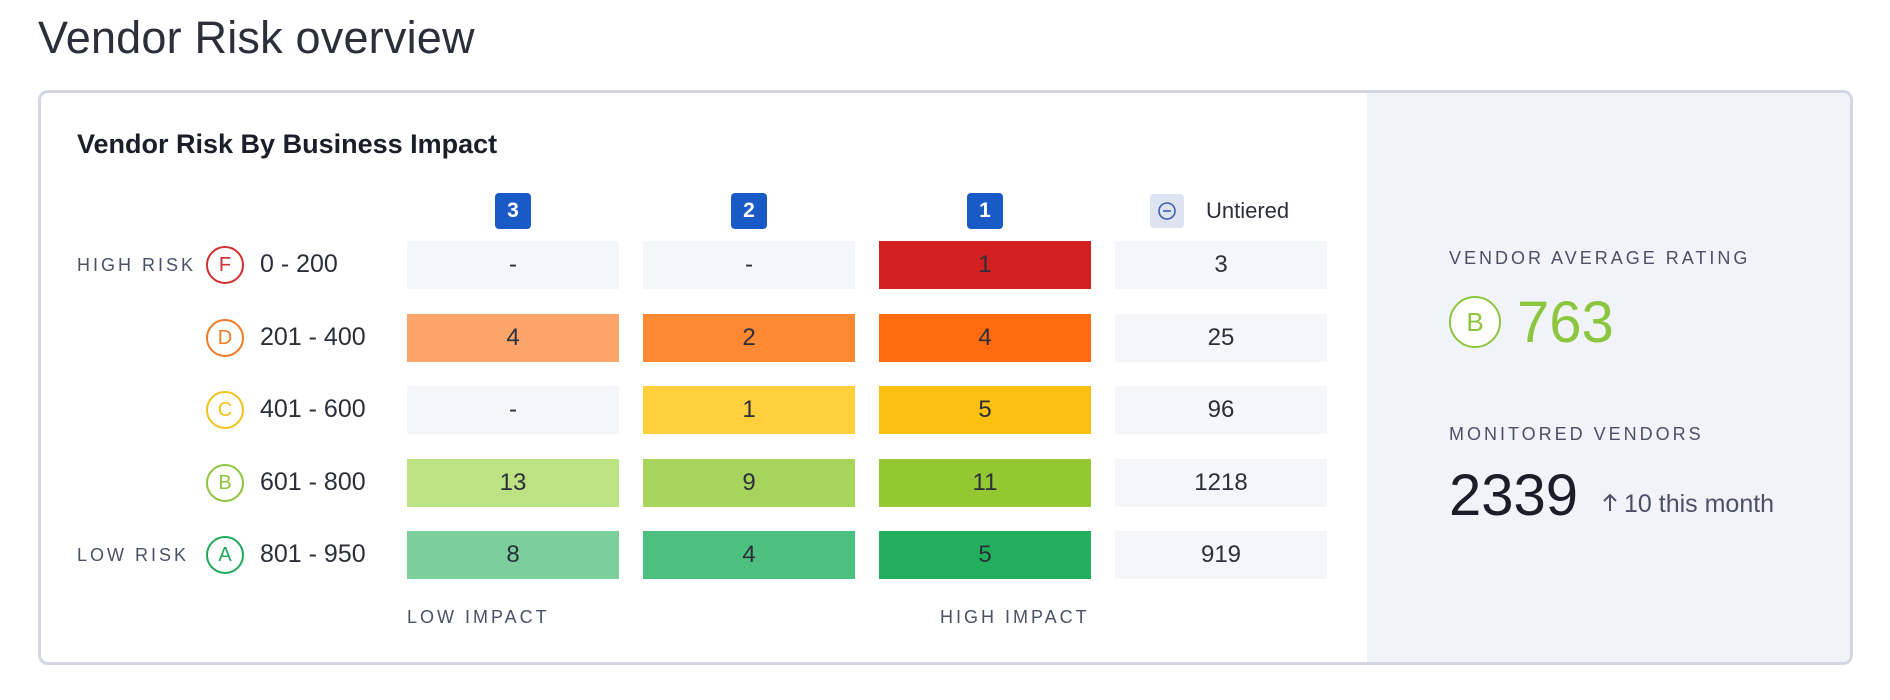  I want to click on grade-d-icon: D, so click(225, 338).